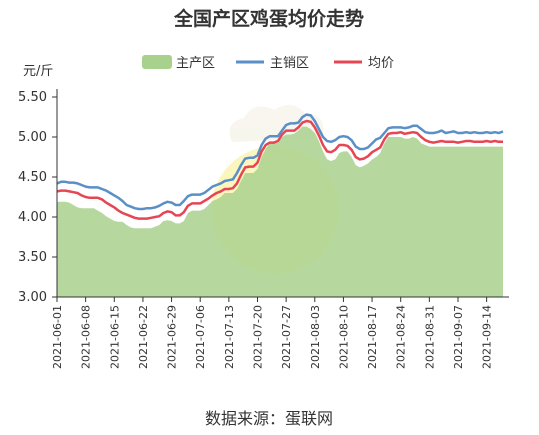 This screenshot has height=435, width=539. I want to click on x-tick-label: 2021-06-22, so click(143, 337).